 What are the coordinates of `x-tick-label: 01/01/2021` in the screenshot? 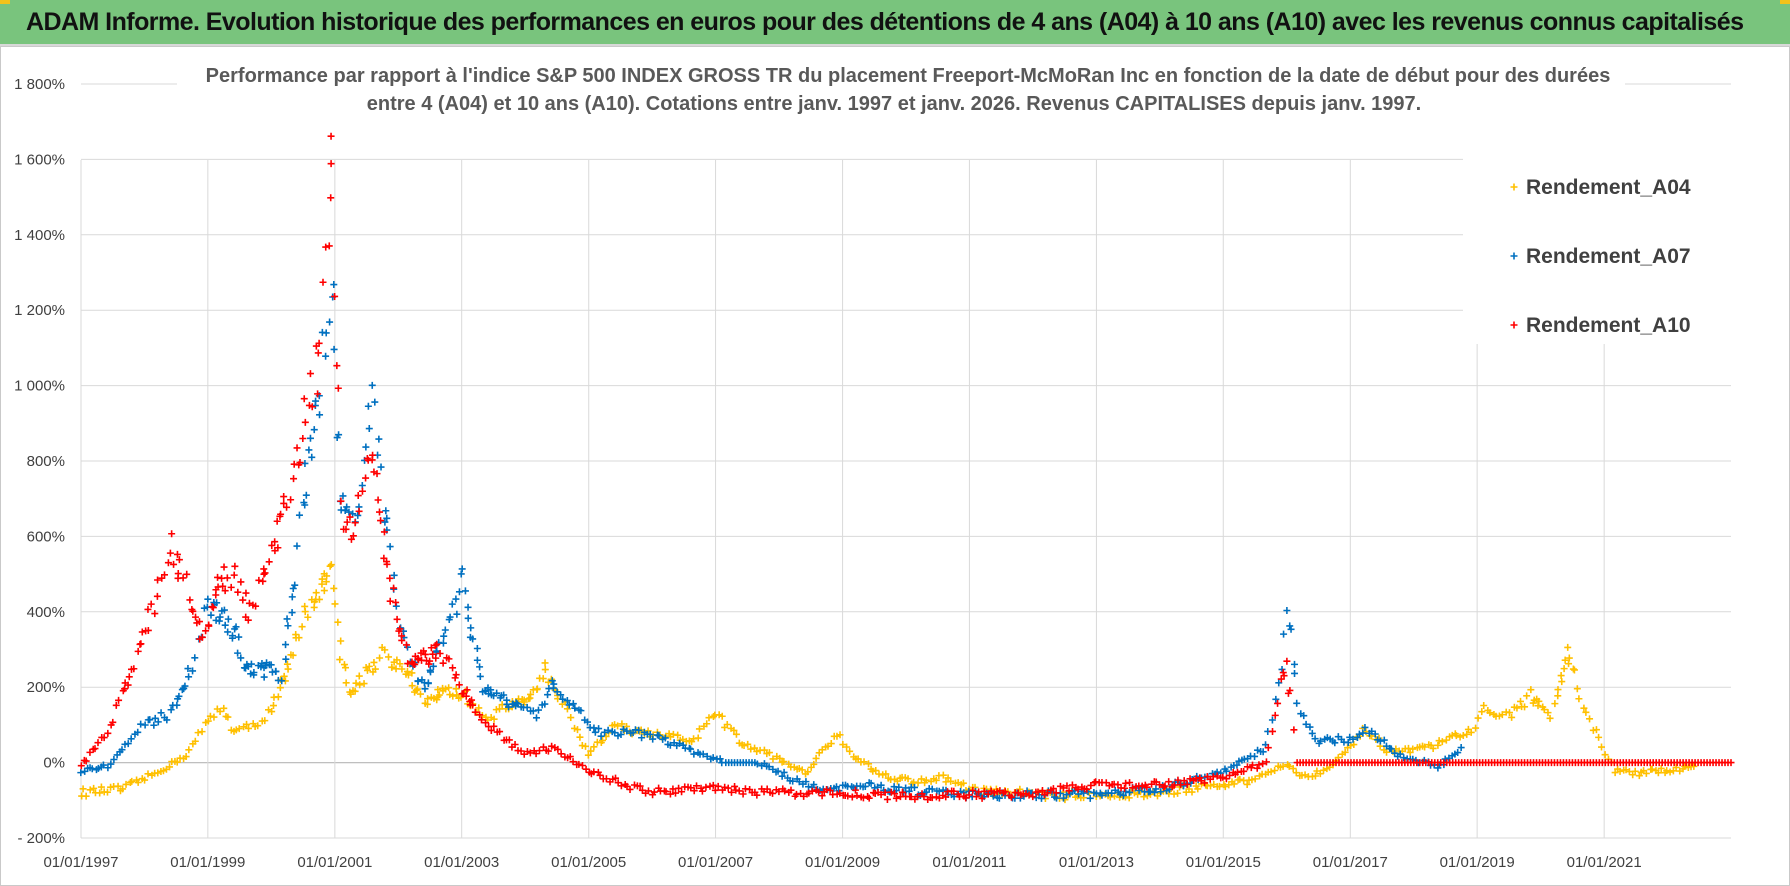 It's located at (1604, 862).